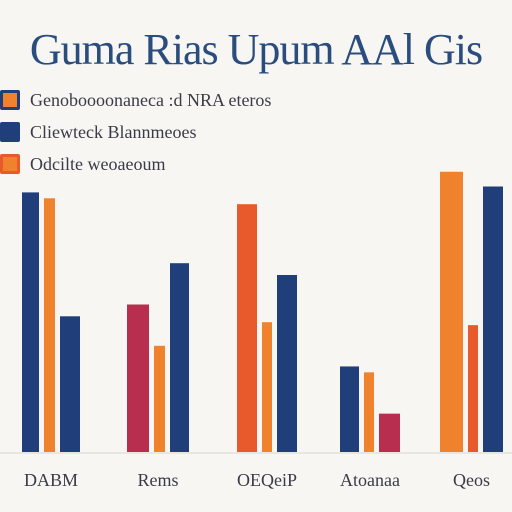 Image resolution: width=512 pixels, height=512 pixels. I want to click on legend-label-2: Cliewteck Blannmeoes, so click(113, 131).